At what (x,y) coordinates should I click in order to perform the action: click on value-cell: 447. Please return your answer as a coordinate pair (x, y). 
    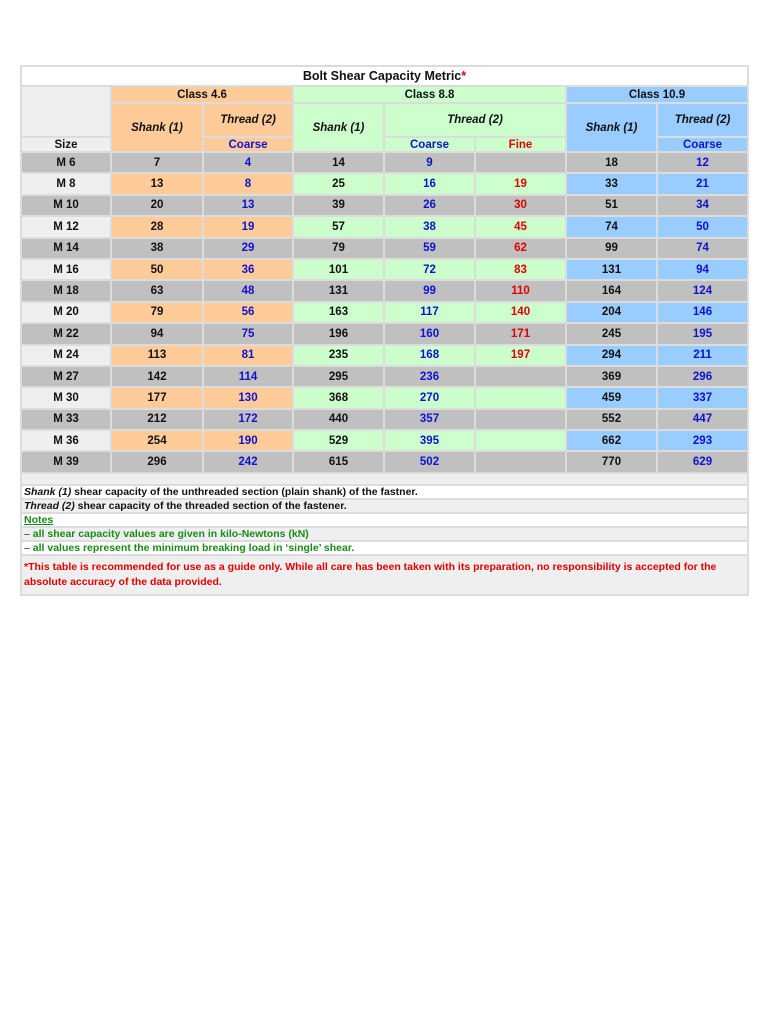
    Looking at the image, I should click on (702, 419).